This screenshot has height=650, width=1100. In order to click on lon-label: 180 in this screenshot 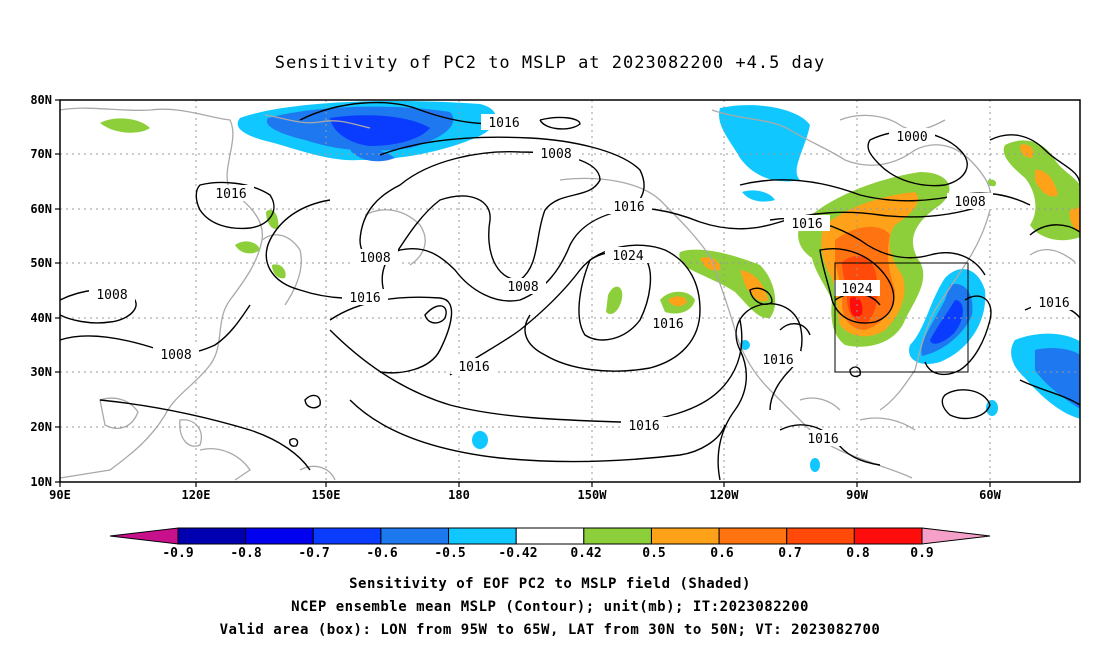, I will do `click(459, 495)`.